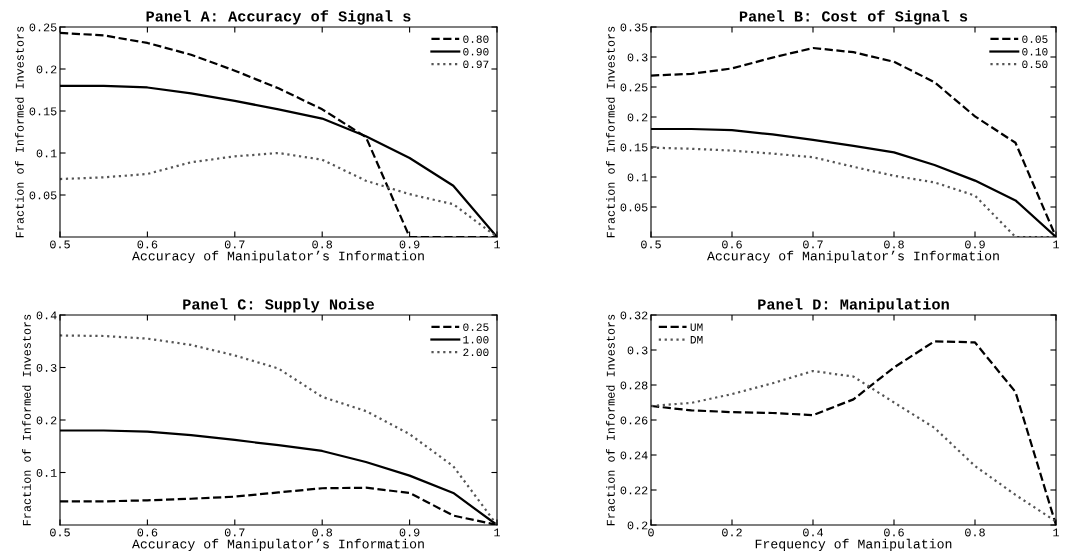 This screenshot has width=1084, height=560. What do you see at coordinates (813, 532) in the screenshot?
I see `x-tick-label: 0.4` at bounding box center [813, 532].